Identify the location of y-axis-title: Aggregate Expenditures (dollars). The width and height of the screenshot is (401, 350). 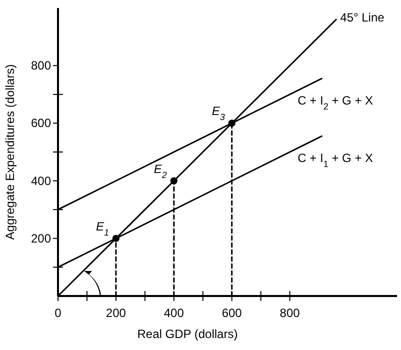
(10, 152).